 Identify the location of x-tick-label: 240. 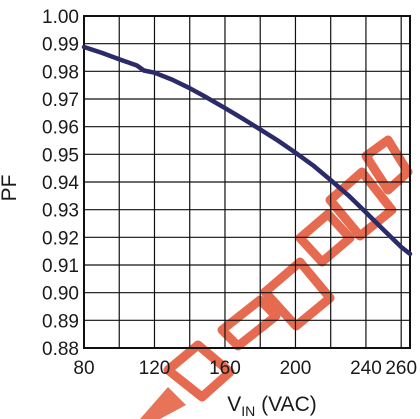
(366, 368).